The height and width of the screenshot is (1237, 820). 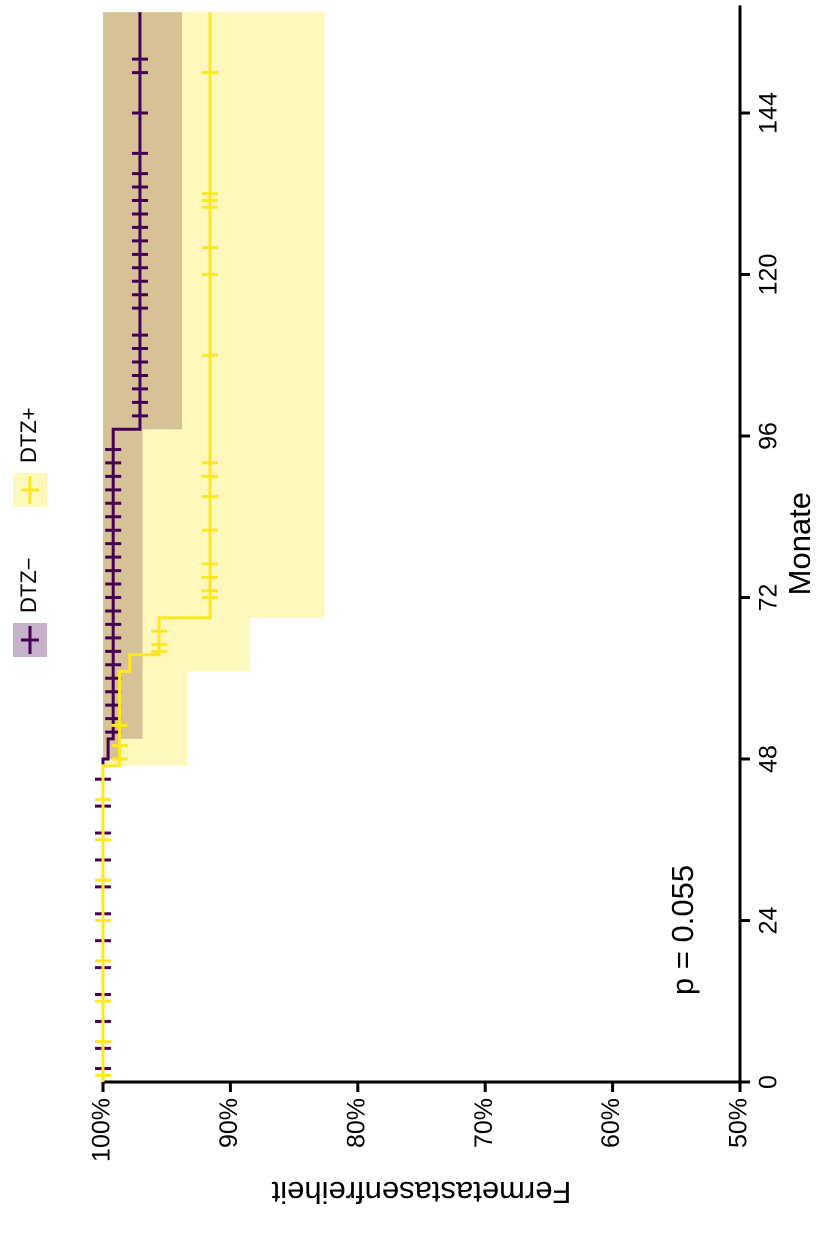 What do you see at coordinates (799, 543) in the screenshot?
I see `x-axis-label: Monate` at bounding box center [799, 543].